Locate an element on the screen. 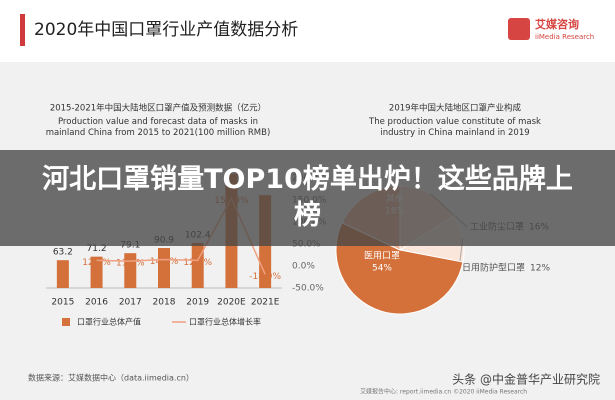  y2-tick-label: 0.0% is located at coordinates (303, 267).